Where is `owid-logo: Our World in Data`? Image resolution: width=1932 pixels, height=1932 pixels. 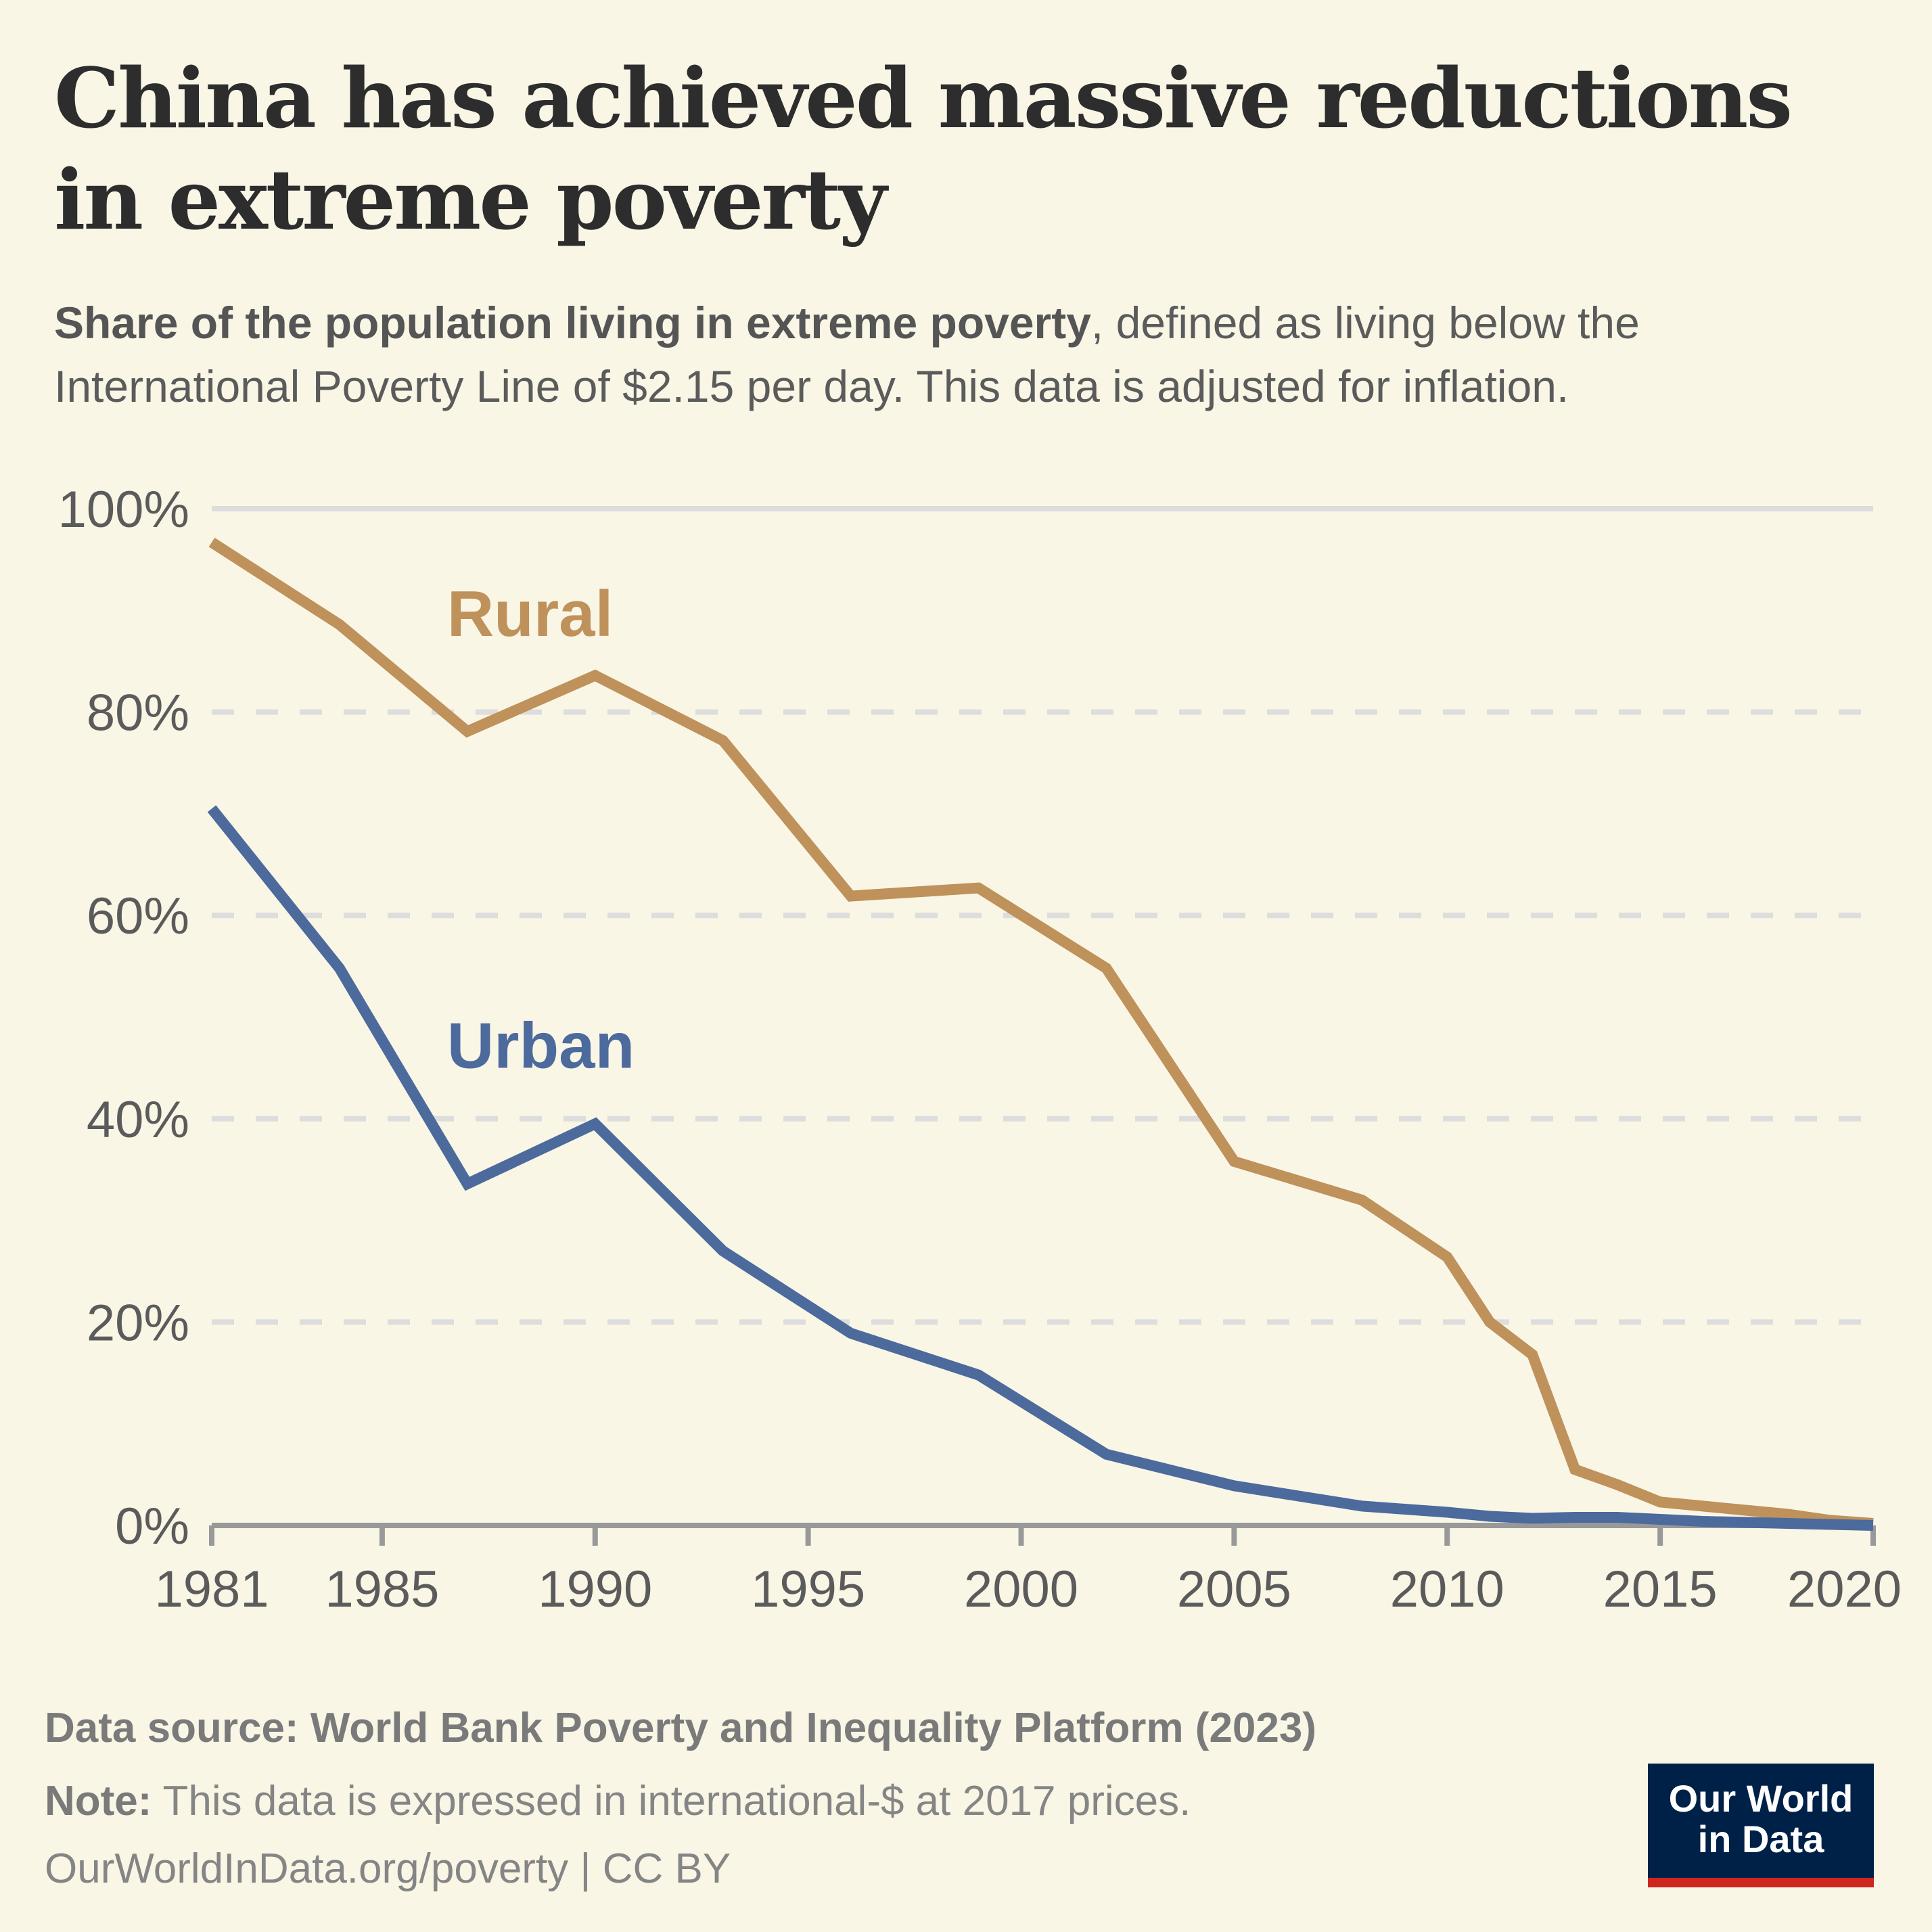 owid-logo: Our World in Data is located at coordinates (1761, 1825).